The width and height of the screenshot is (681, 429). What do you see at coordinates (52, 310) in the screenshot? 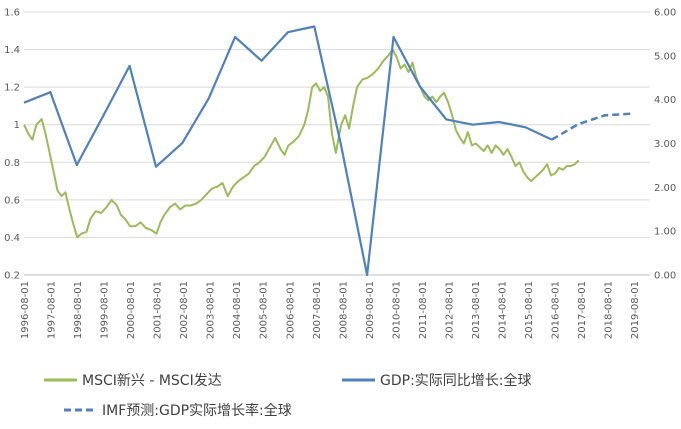
I see `x-tick-label: 1997-08-01` at bounding box center [52, 310].